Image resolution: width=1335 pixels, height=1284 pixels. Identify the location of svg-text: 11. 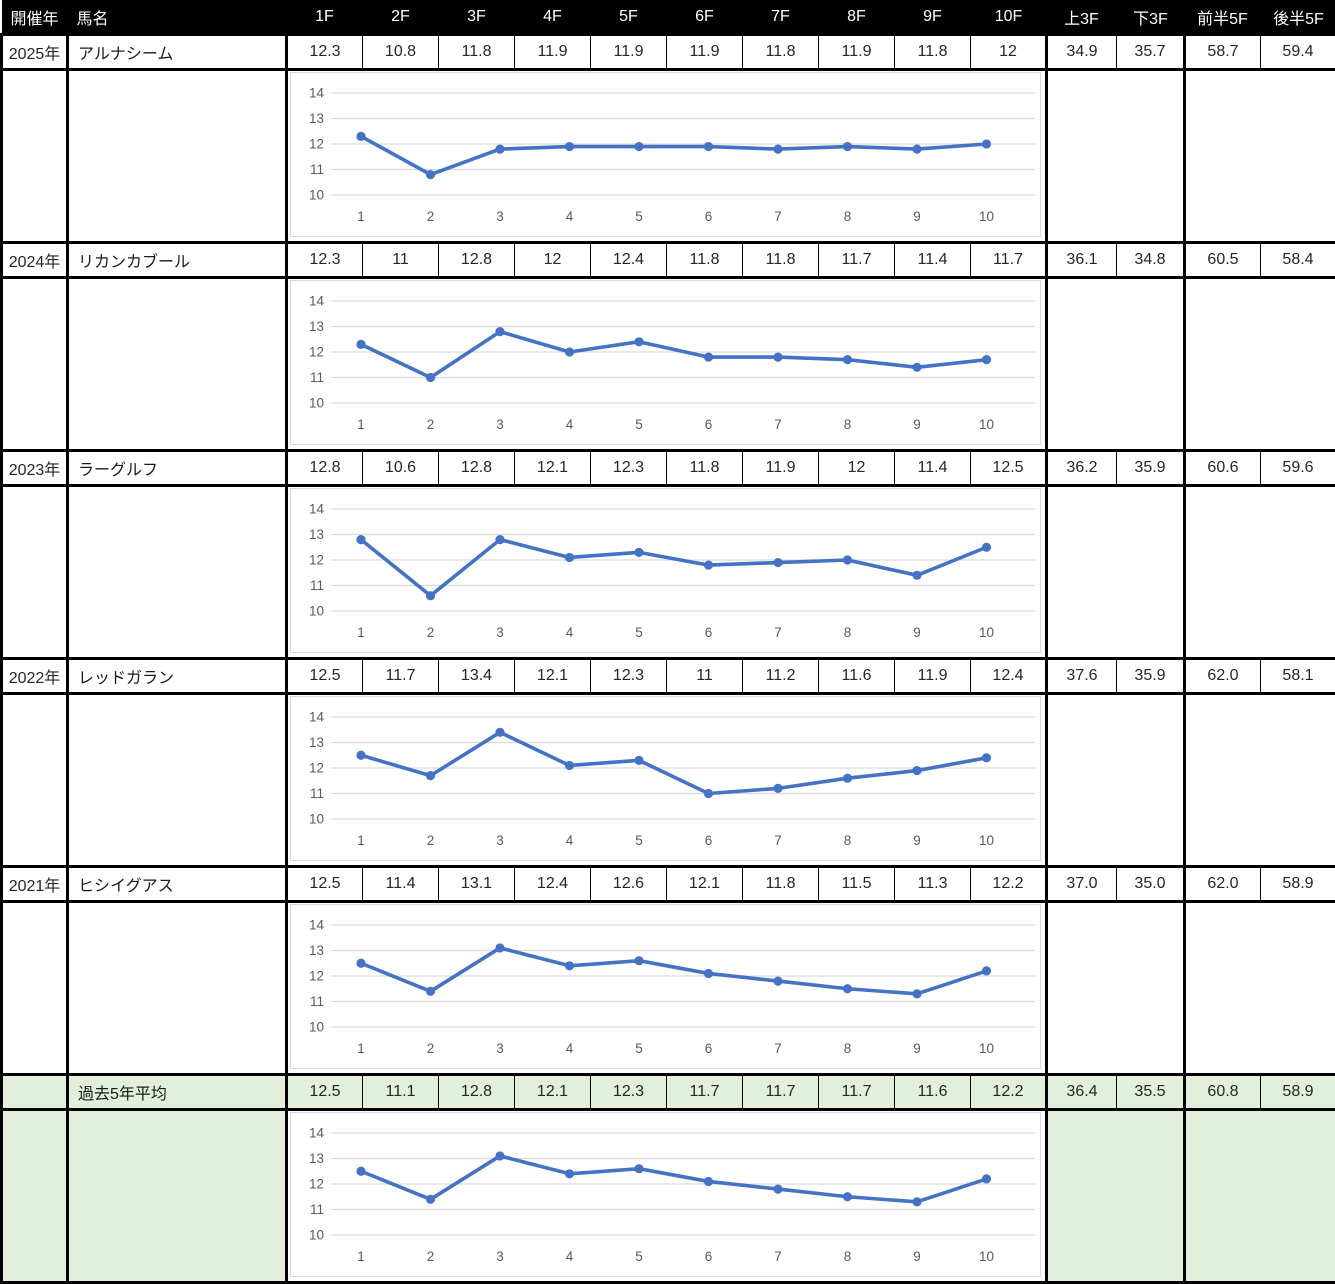
(317, 169).